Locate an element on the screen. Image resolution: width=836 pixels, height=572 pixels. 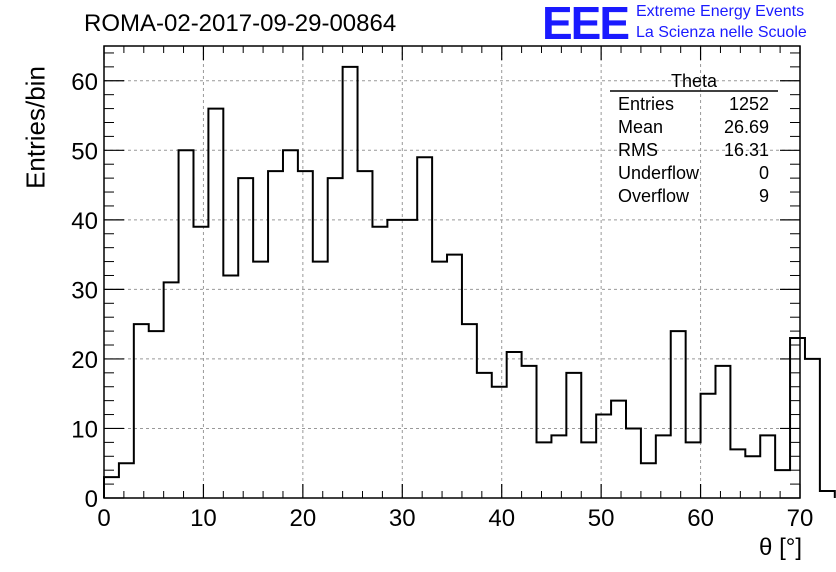
stats-value: 9 is located at coordinates (764, 196).